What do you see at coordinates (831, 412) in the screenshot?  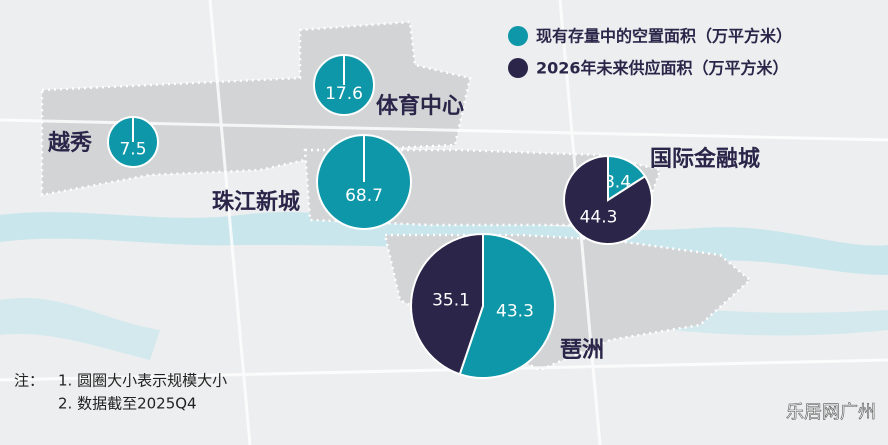 I see `watermark: 乐居网广州` at bounding box center [831, 412].